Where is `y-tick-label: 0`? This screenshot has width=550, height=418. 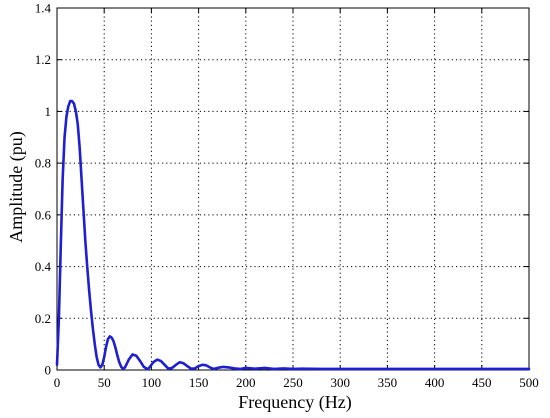 y-tick-label: 0 is located at coordinates (48, 370).